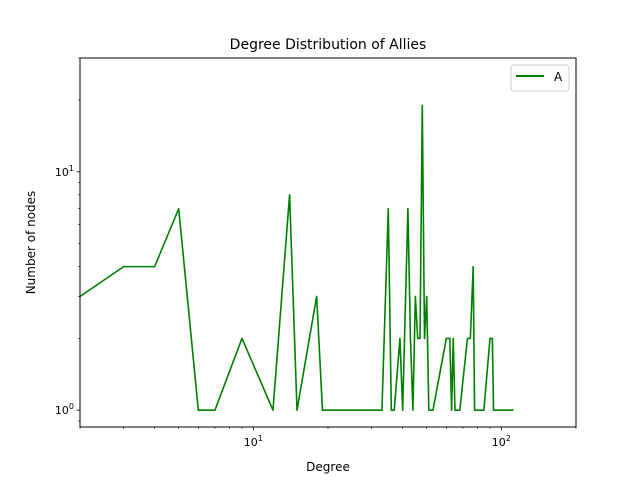  Describe the element at coordinates (328, 467) in the screenshot. I see `x-axis-label: Degree` at that location.